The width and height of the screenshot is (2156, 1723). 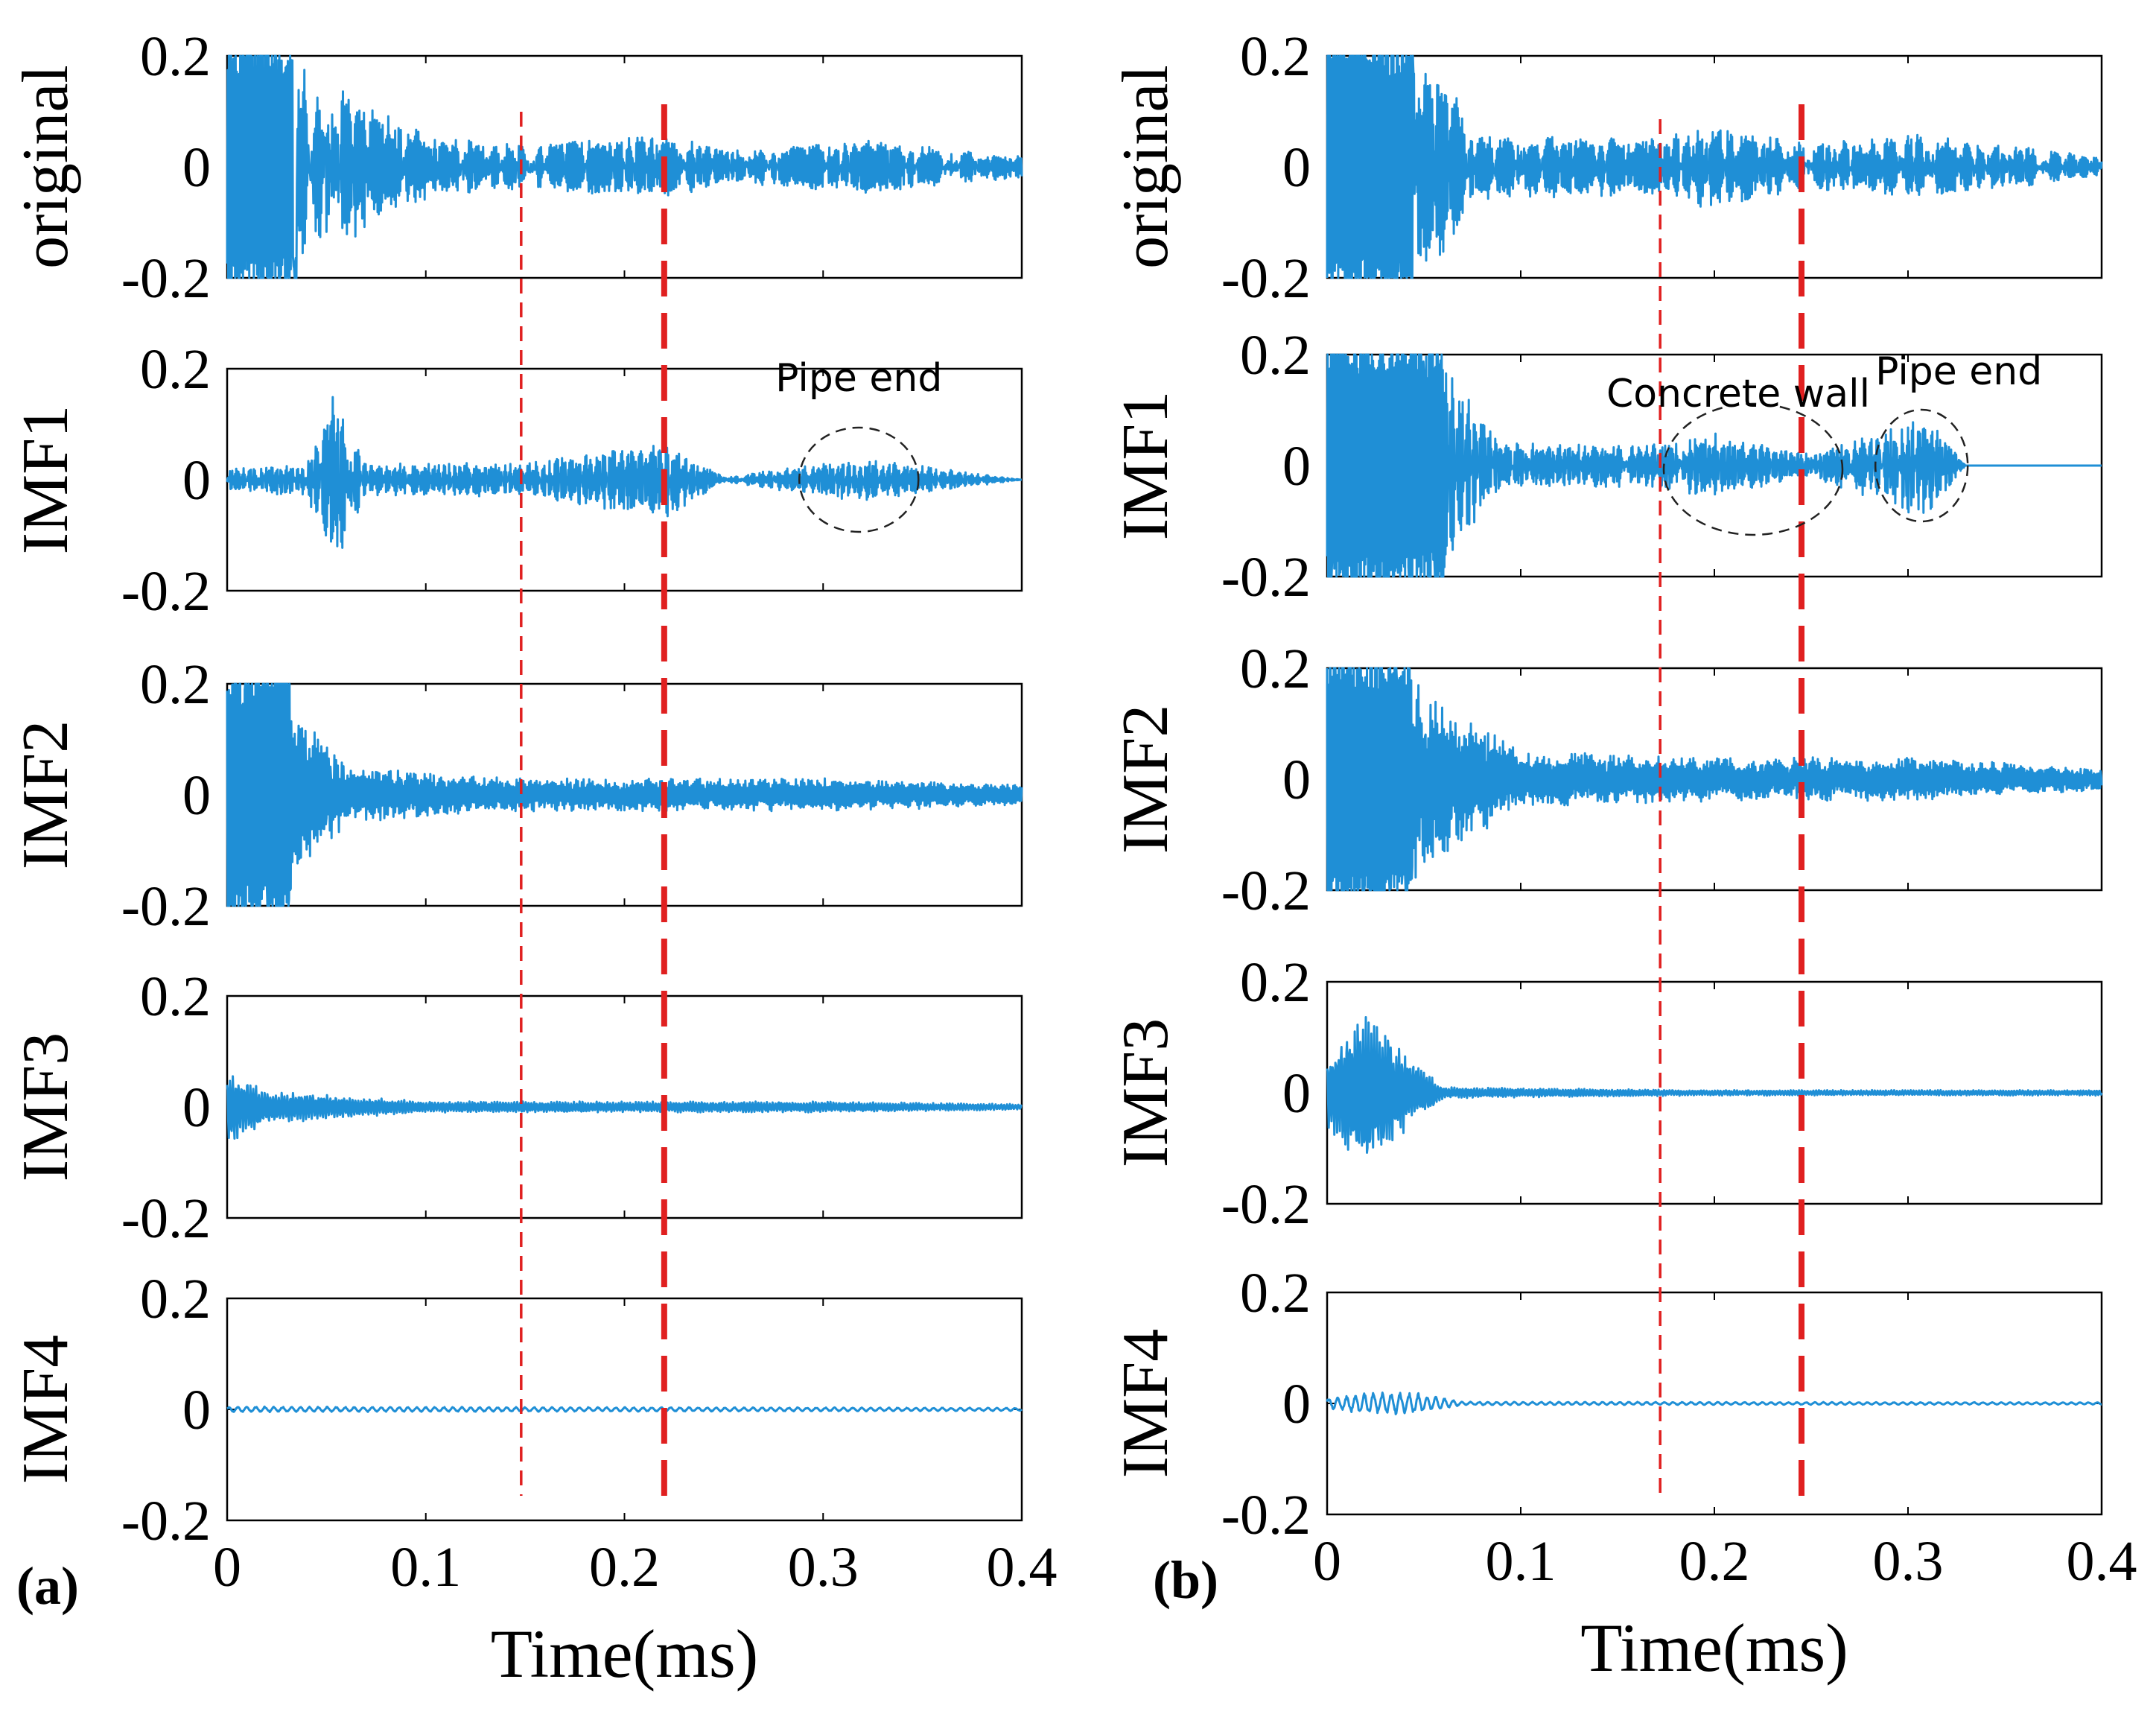 I want to click on panel-label: (b), so click(x=1185, y=1580).